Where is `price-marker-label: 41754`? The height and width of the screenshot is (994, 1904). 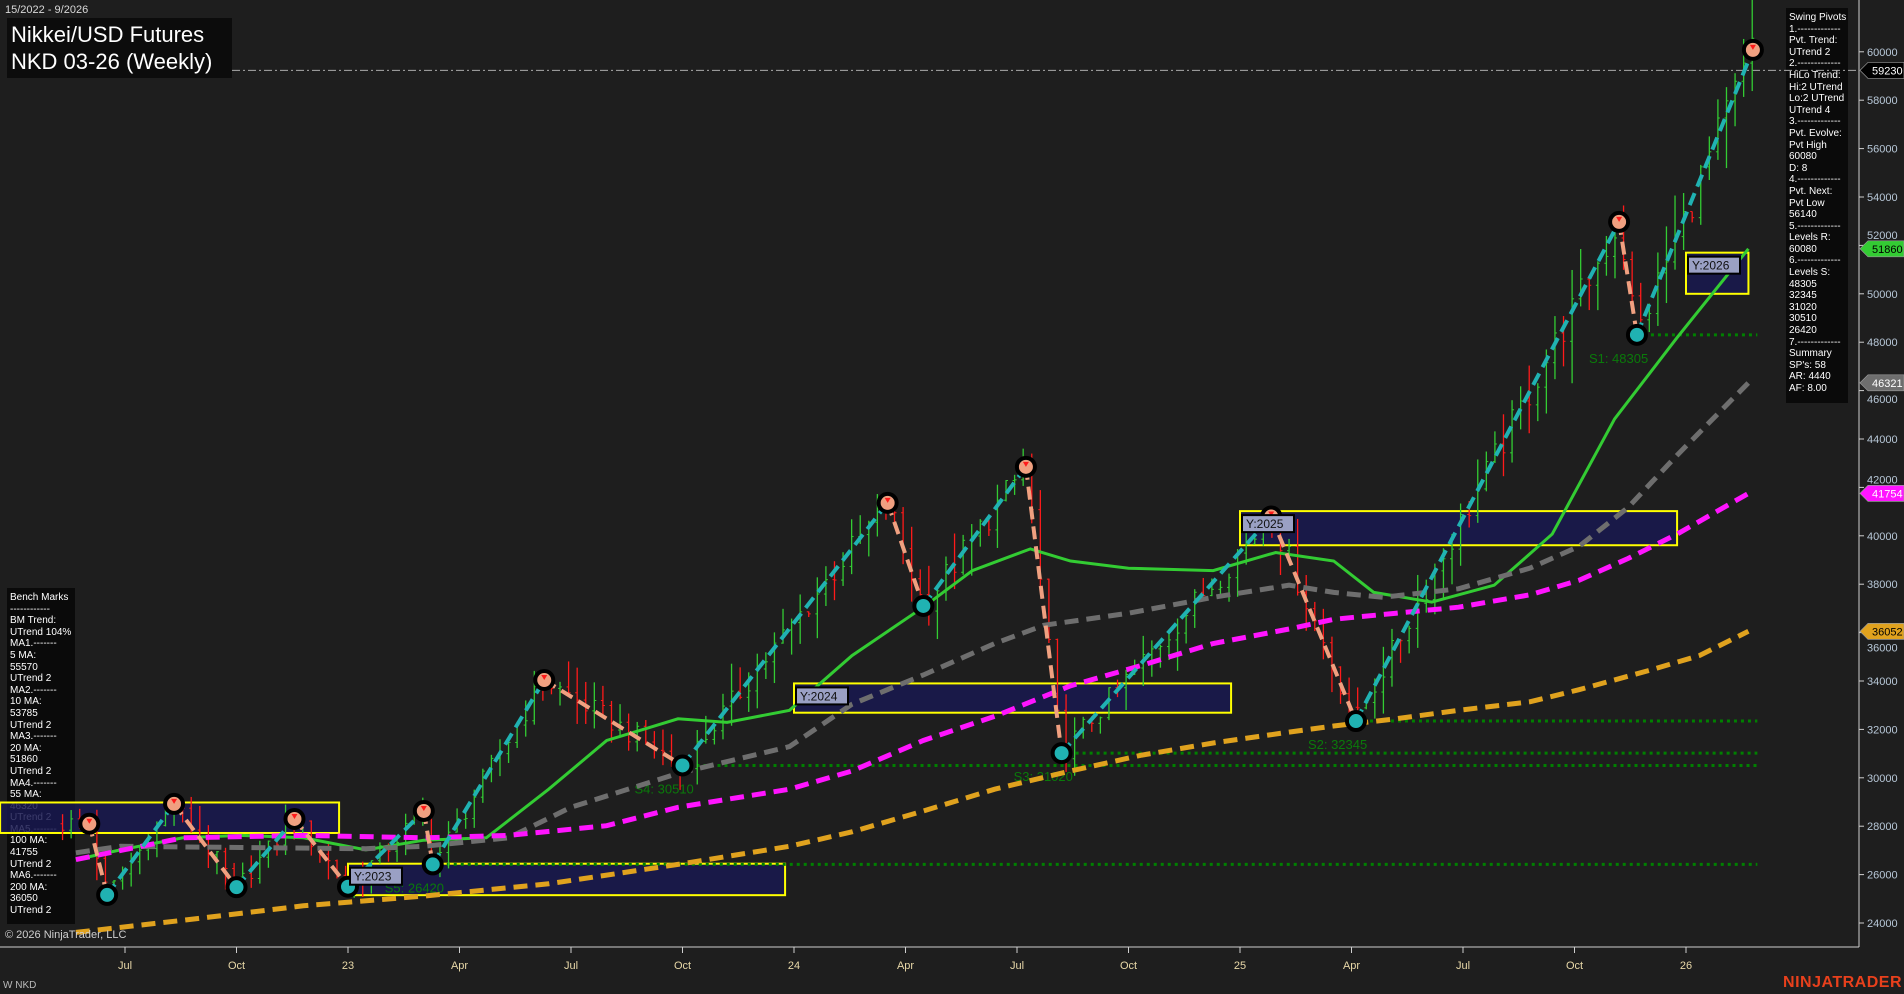 price-marker-label: 41754 is located at coordinates (1887, 494).